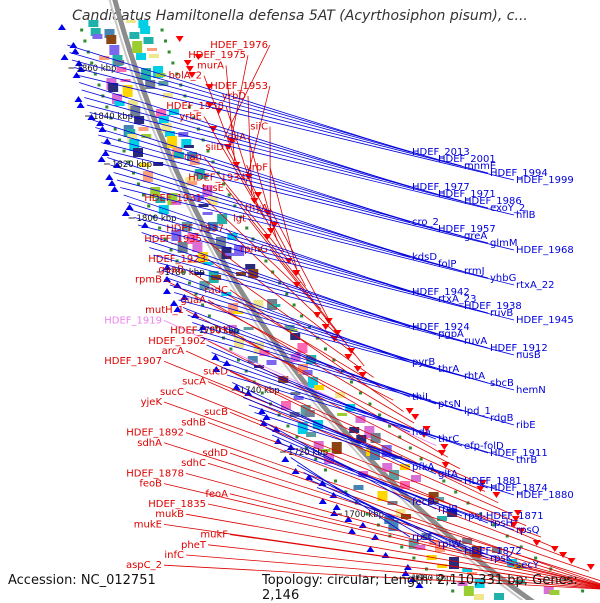  Describe the element at coordinates (501, 313) in the screenshot. I see `reverse-gene-label: ruvB` at that location.